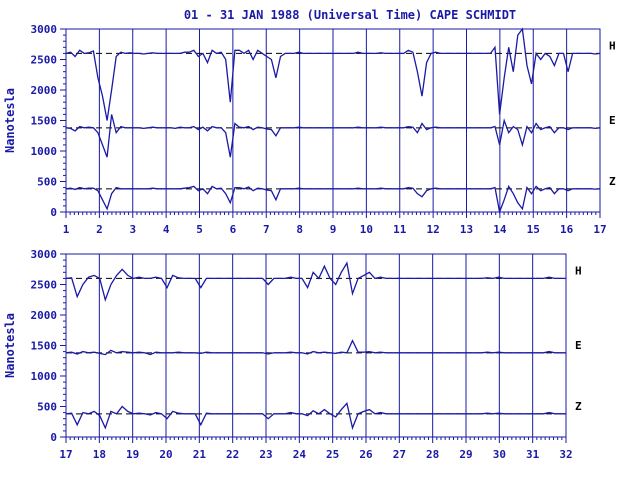 This screenshot has width=640, height=480. Describe the element at coordinates (567, 229) in the screenshot. I see `x-tick-label: 16` at that location.